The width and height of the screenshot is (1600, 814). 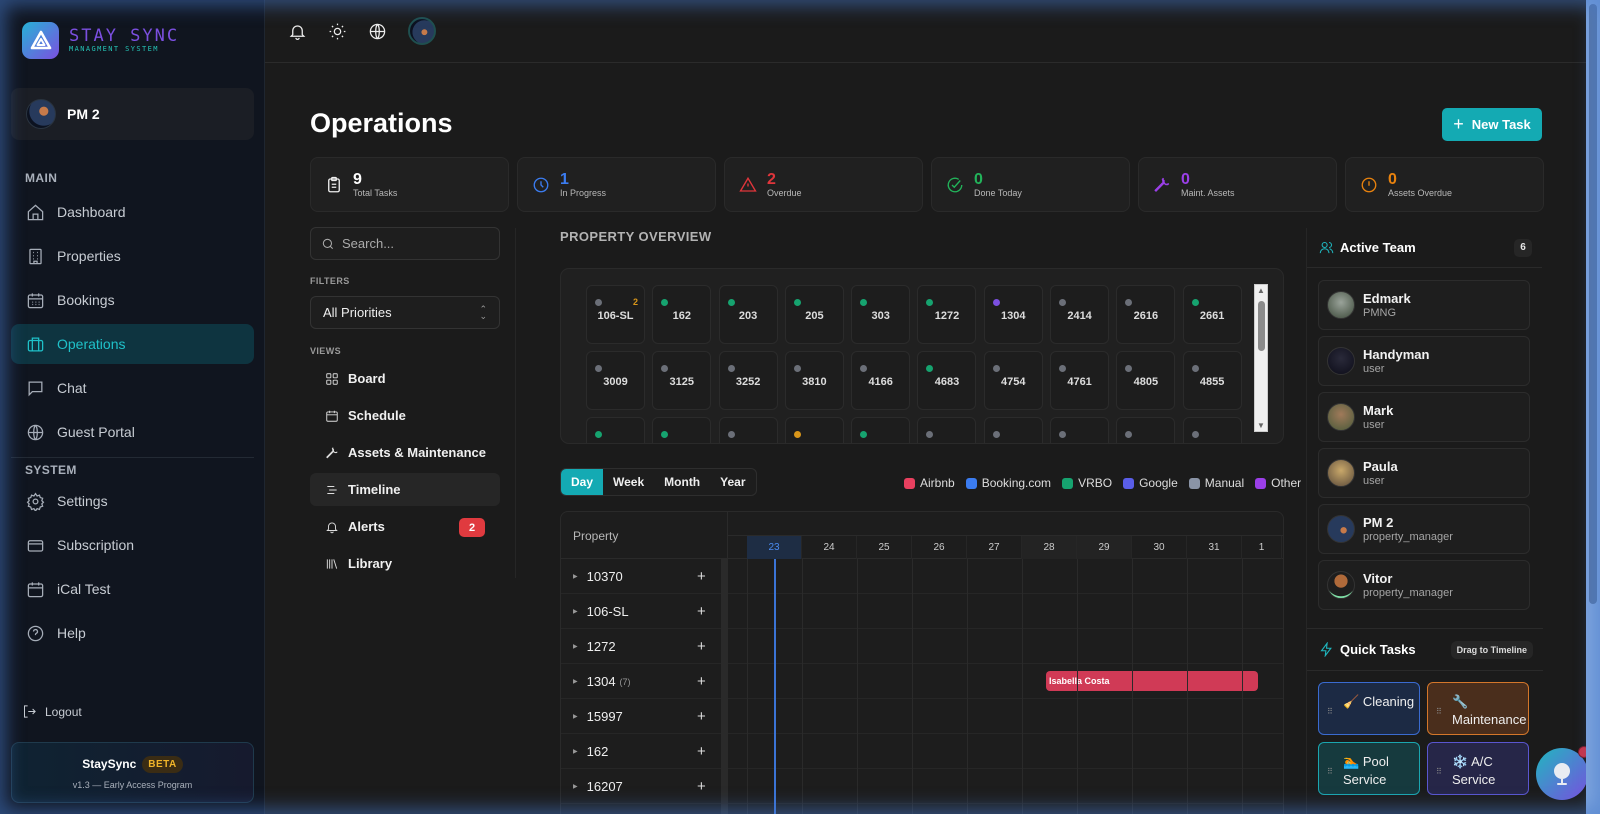 What do you see at coordinates (682, 380) in the screenshot?
I see `property-tile: 3125` at bounding box center [682, 380].